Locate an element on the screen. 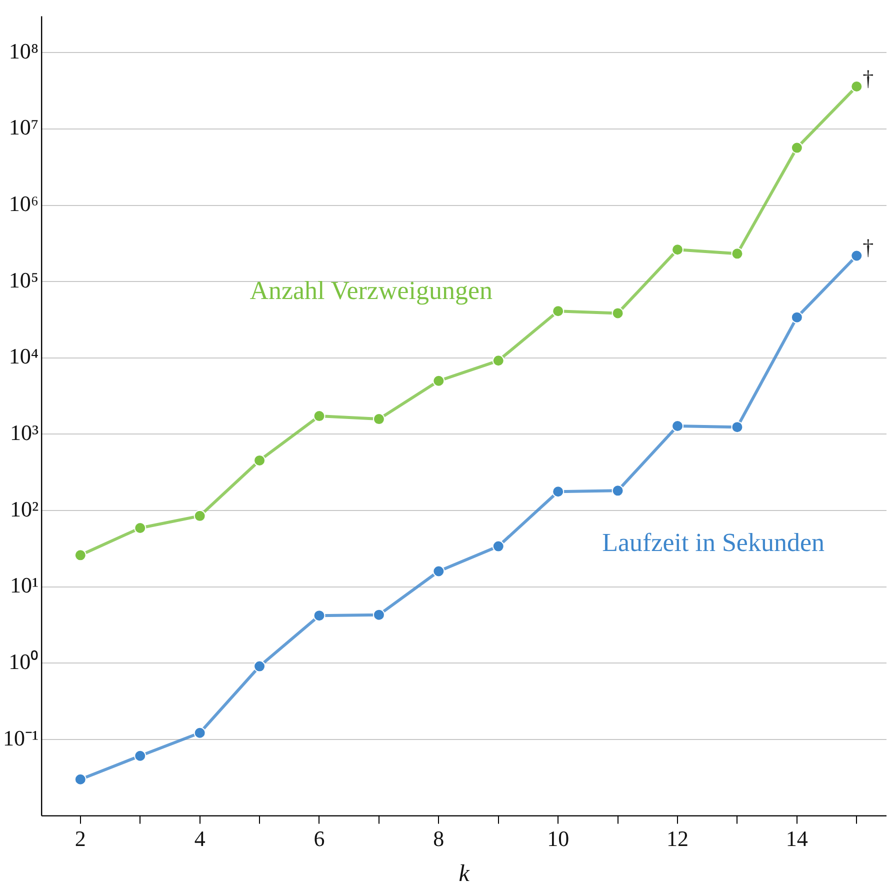 This screenshot has height=893, width=893. x-tick-label: 4 is located at coordinates (200, 838).